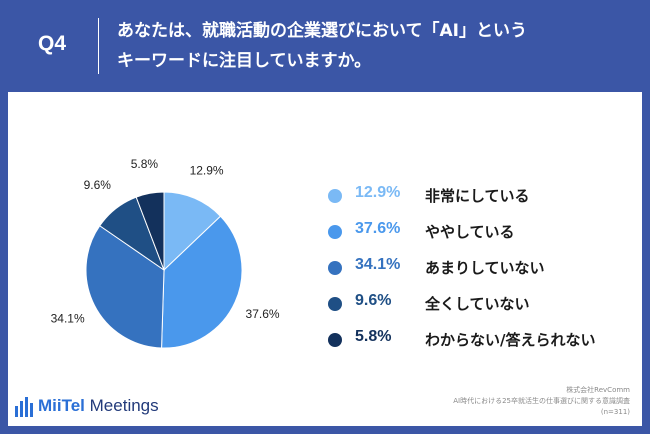  I want to click on slice-label-3: 34.1%, so click(68, 319).